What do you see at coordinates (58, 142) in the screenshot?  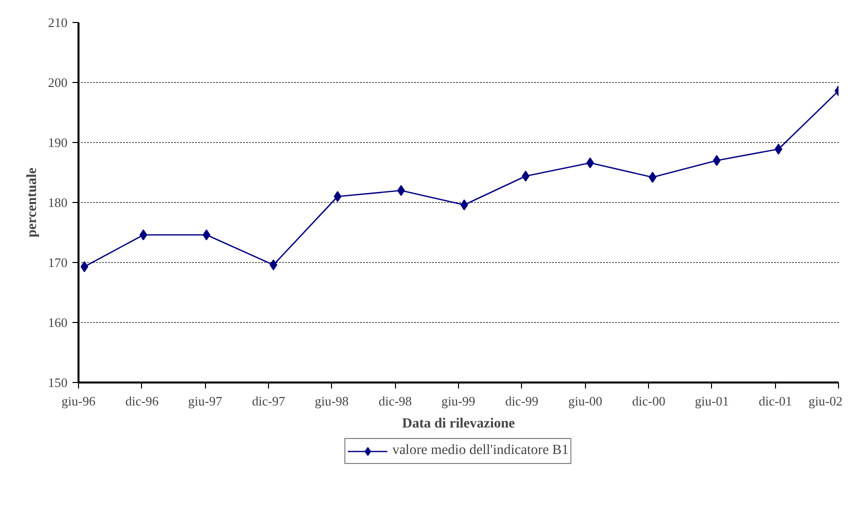 I see `y-tick-label: 190` at bounding box center [58, 142].